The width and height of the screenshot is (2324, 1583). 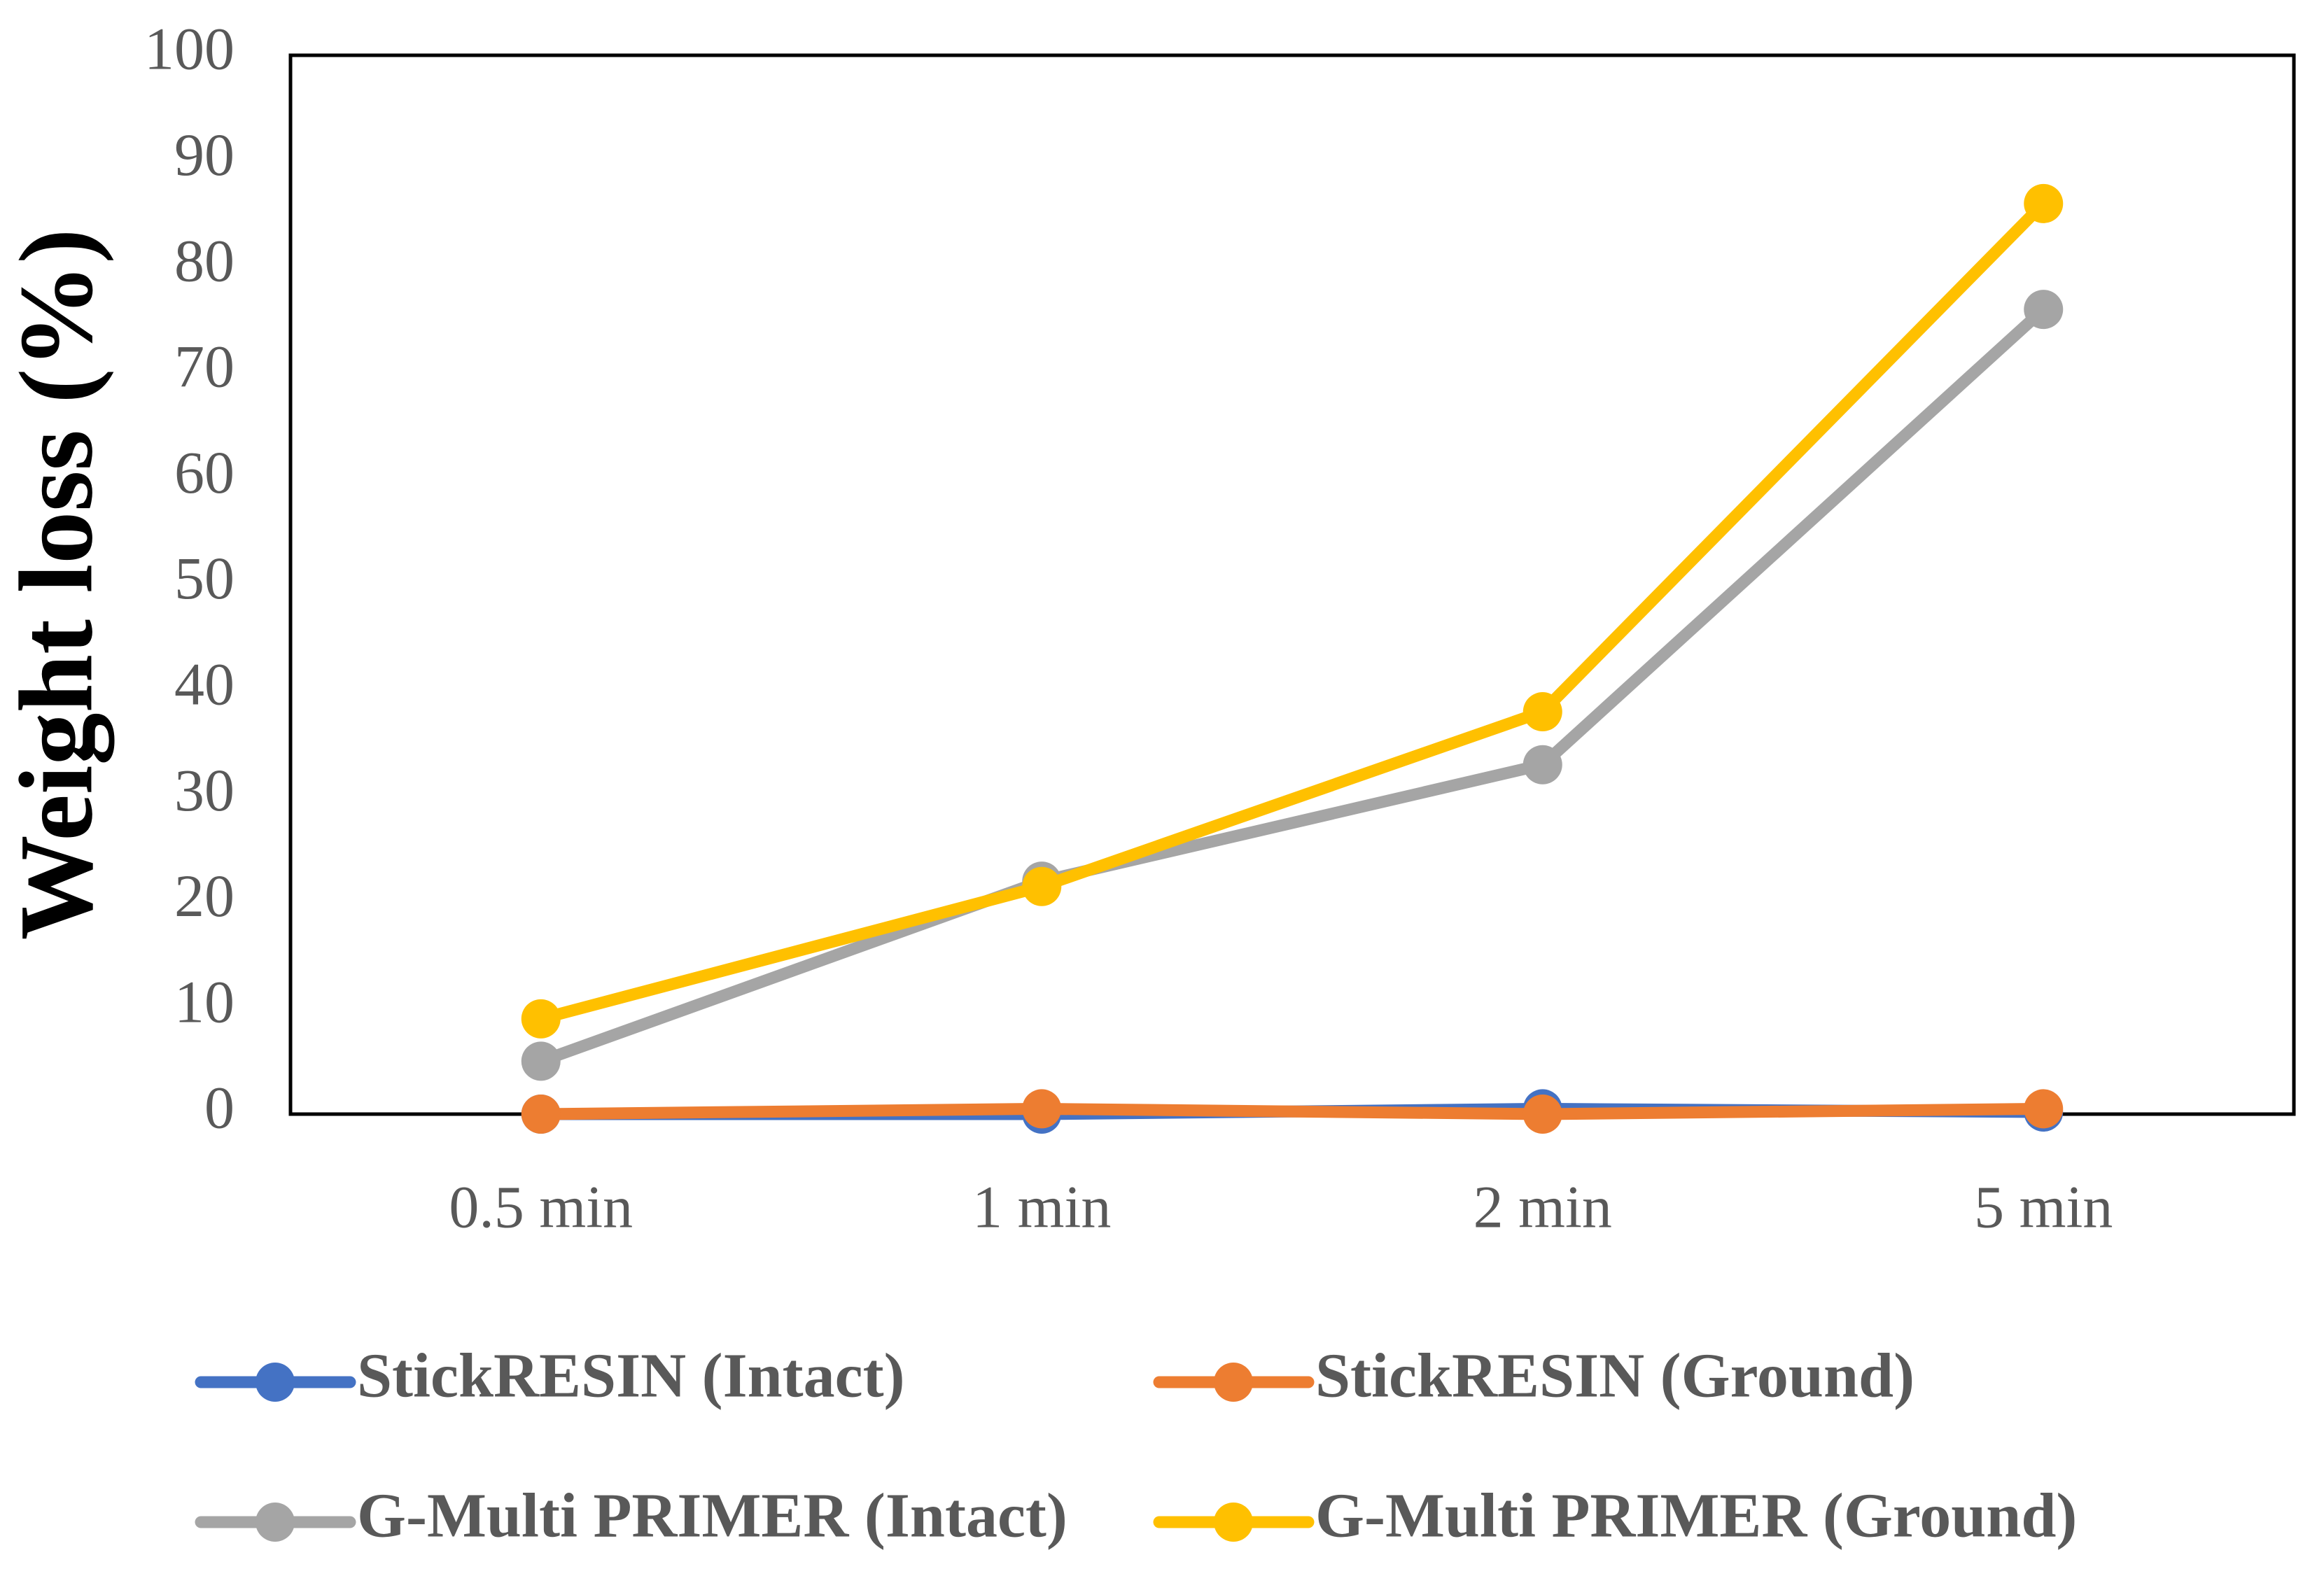 What do you see at coordinates (204, 684) in the screenshot?
I see `y-tick-label: 40` at bounding box center [204, 684].